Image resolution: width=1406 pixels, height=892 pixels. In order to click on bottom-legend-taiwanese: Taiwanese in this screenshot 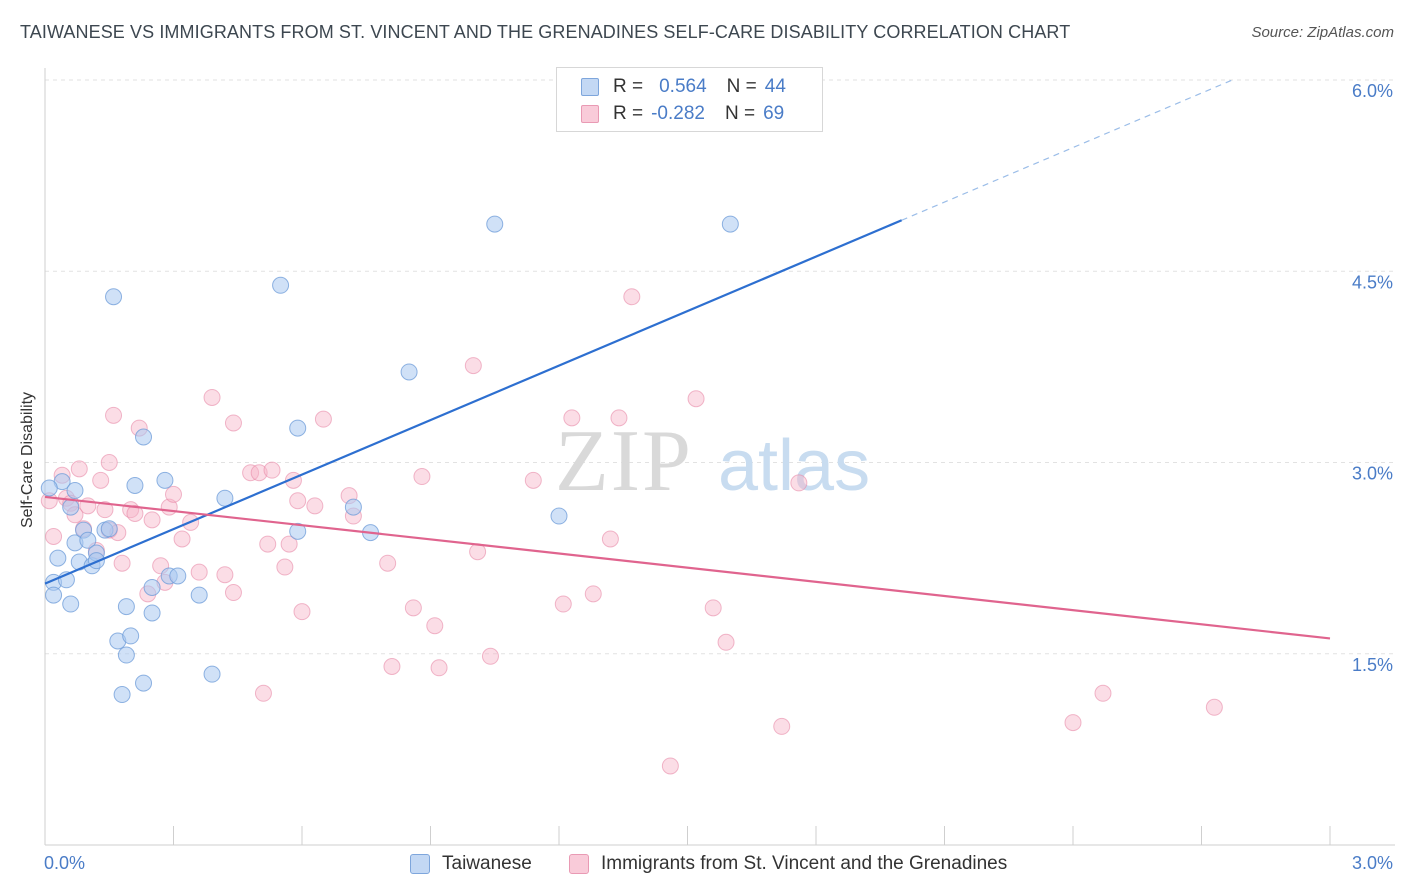, I will do `click(471, 864)`.